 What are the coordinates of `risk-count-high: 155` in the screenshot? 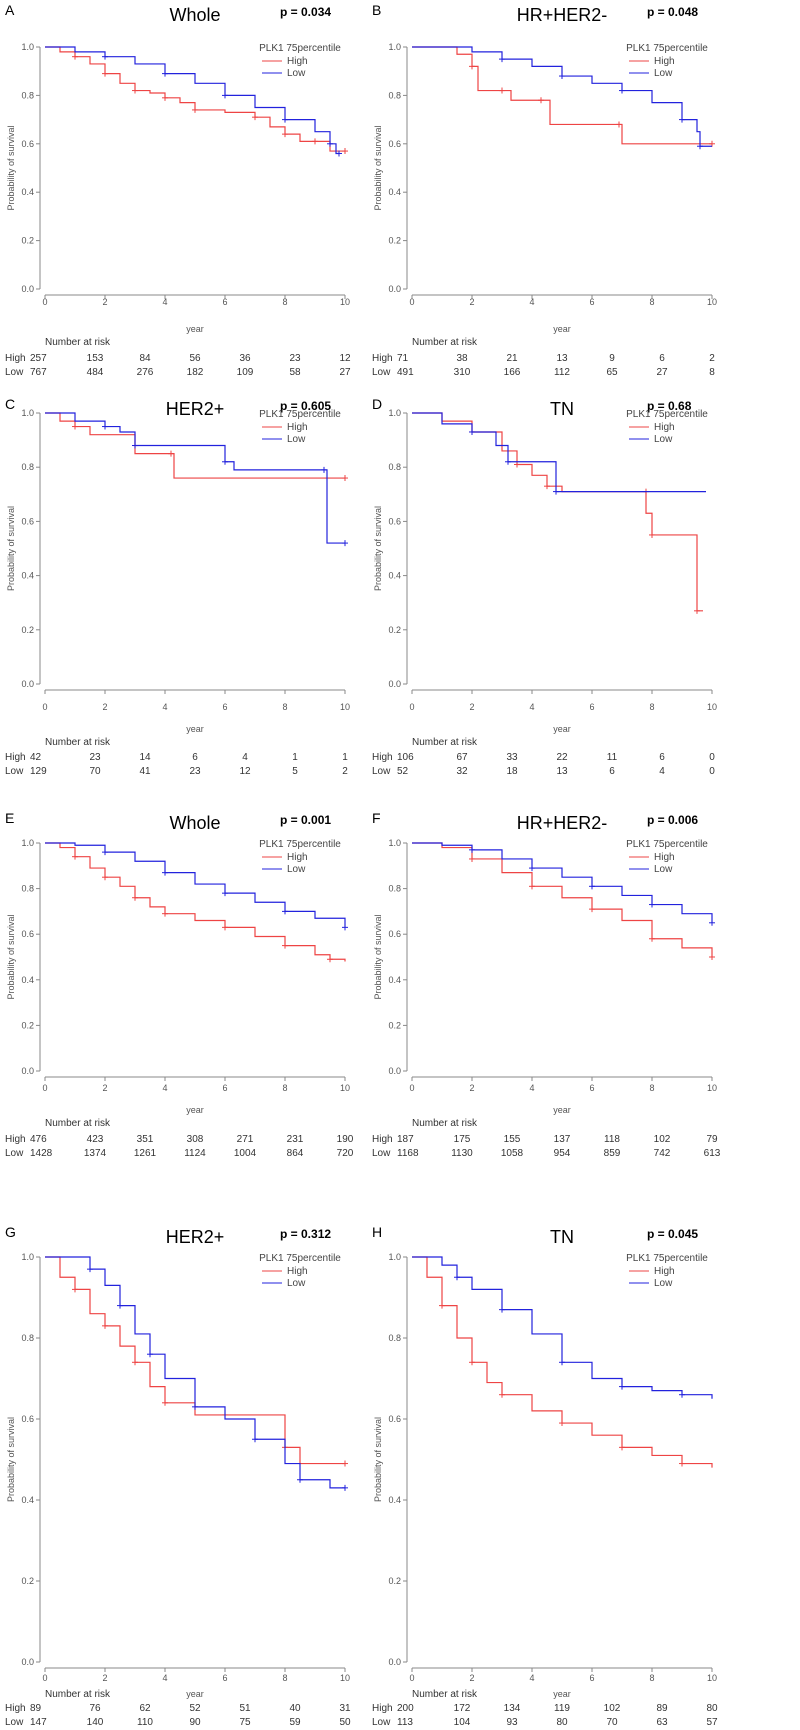 It's located at (512, 1139).